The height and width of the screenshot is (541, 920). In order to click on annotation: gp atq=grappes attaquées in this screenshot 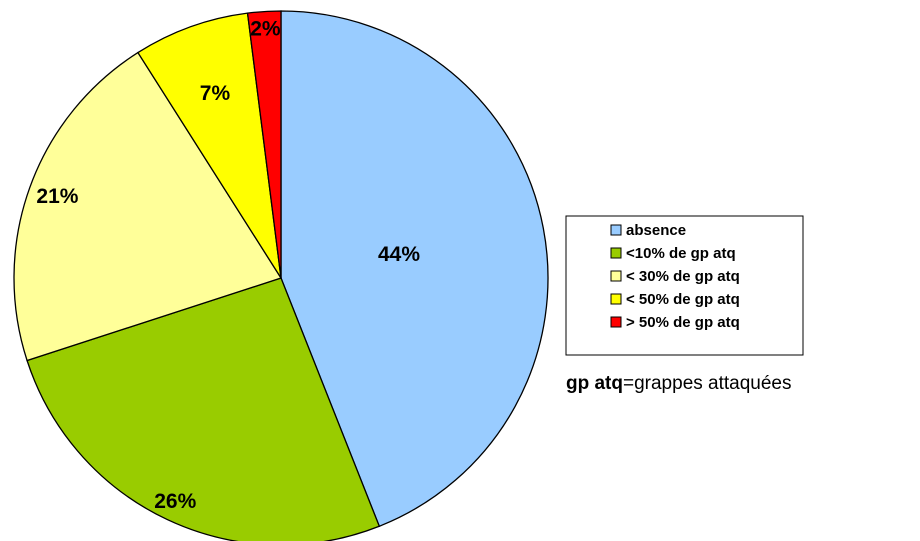, I will do `click(679, 383)`.